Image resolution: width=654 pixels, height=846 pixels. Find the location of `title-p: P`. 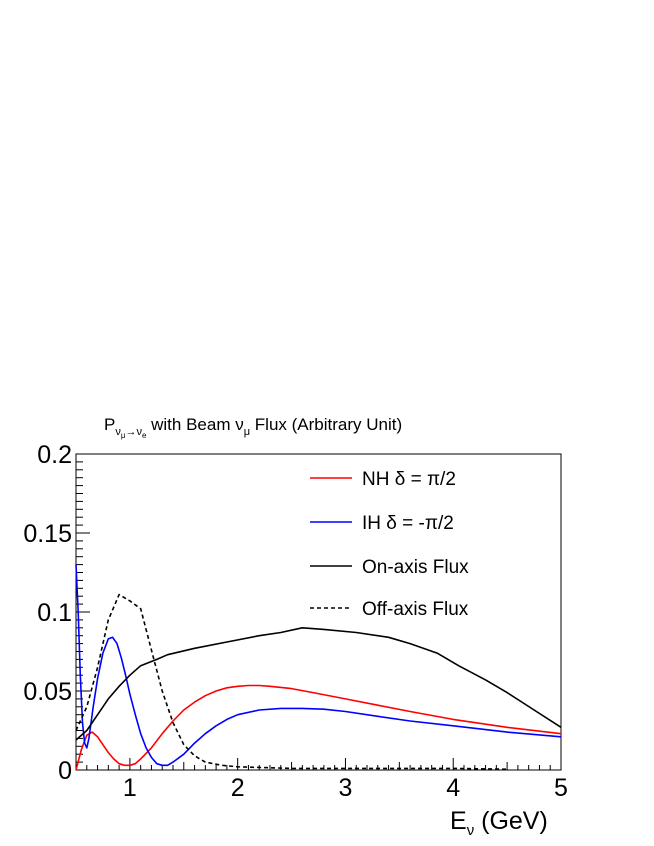

title-p: P is located at coordinates (109, 424).